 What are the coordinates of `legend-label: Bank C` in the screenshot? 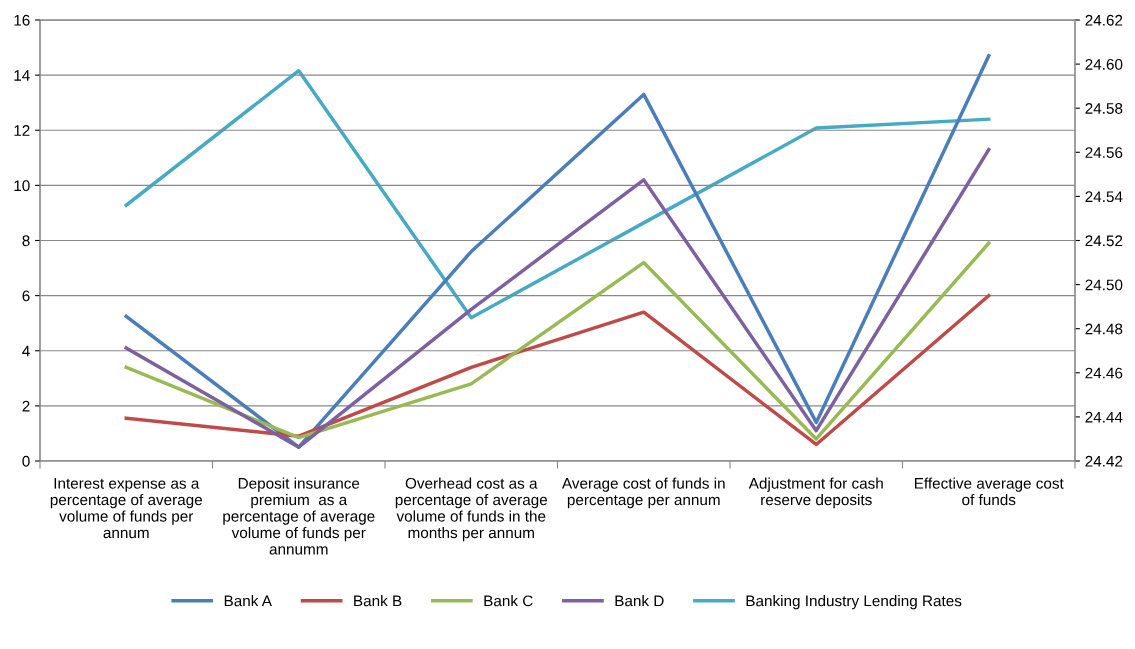 It's located at (508, 601).